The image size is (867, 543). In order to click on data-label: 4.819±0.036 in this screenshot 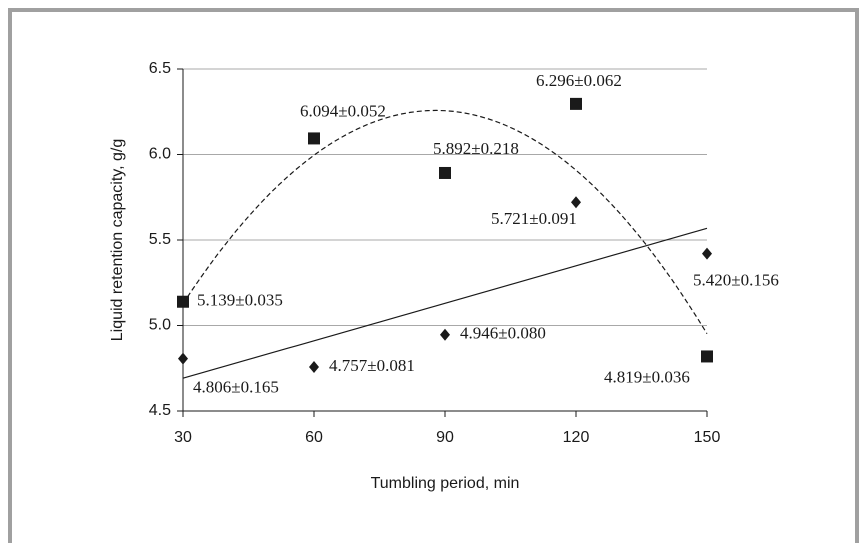, I will do `click(647, 376)`.